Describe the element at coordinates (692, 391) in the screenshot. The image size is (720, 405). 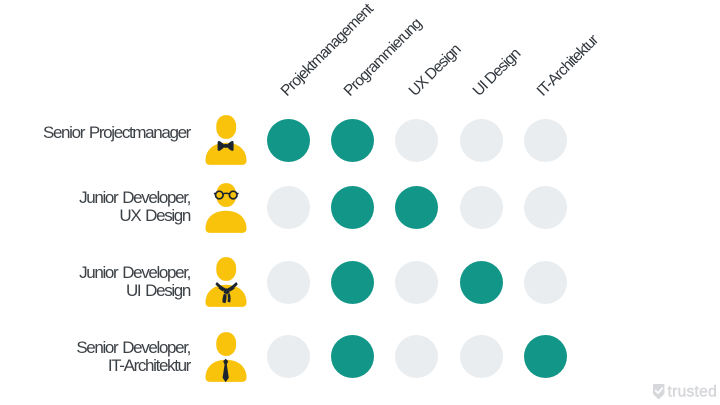
I see `svg-text: trusted` at that location.